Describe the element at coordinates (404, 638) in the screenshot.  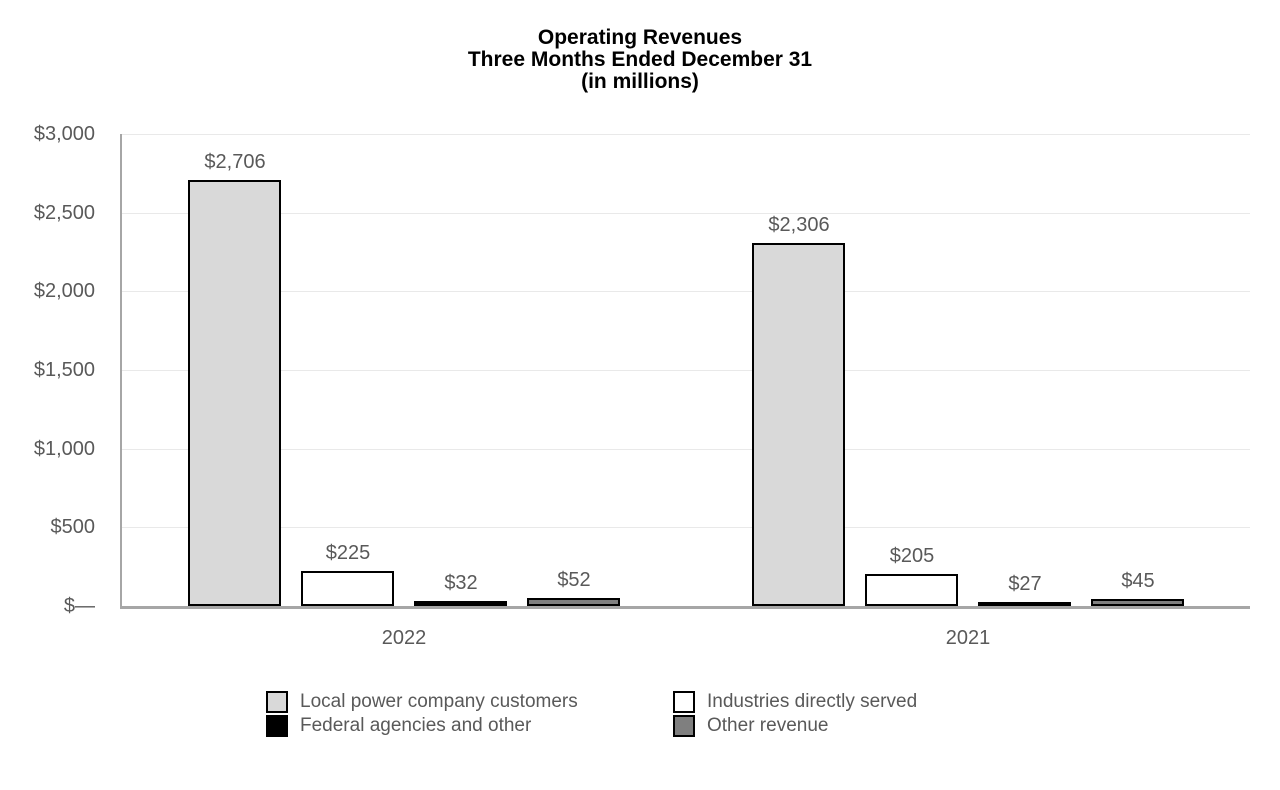
I see `x-category-label-2022: 2022` at that location.